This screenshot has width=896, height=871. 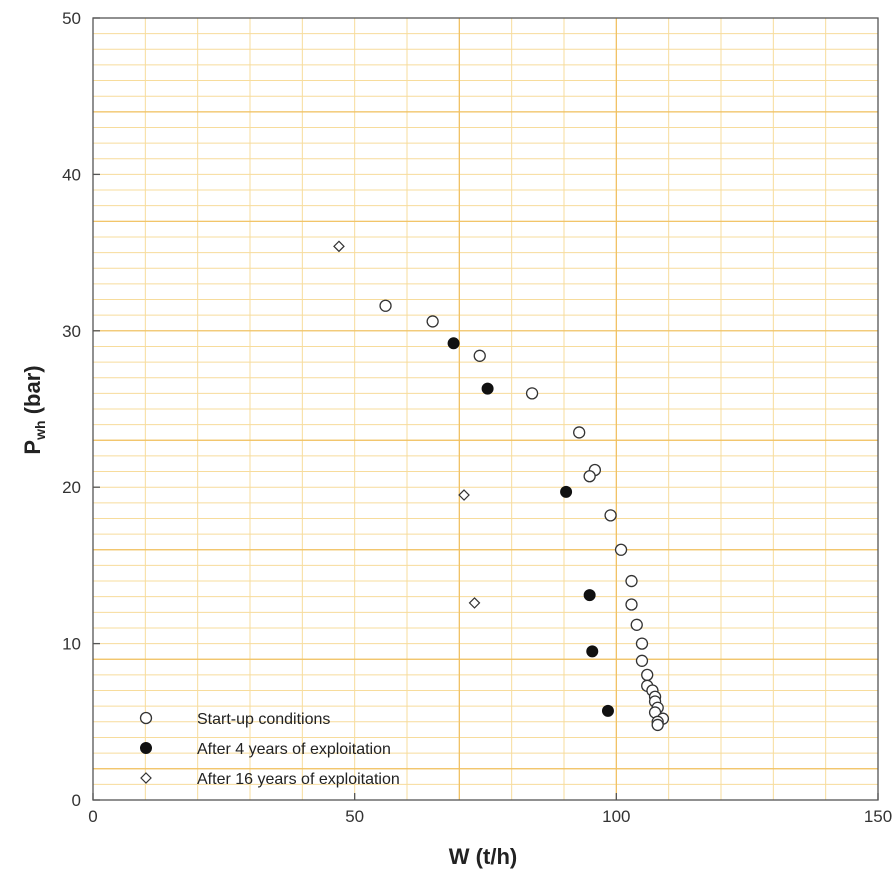 I want to click on y-tick-label: 10, so click(x=71, y=644).